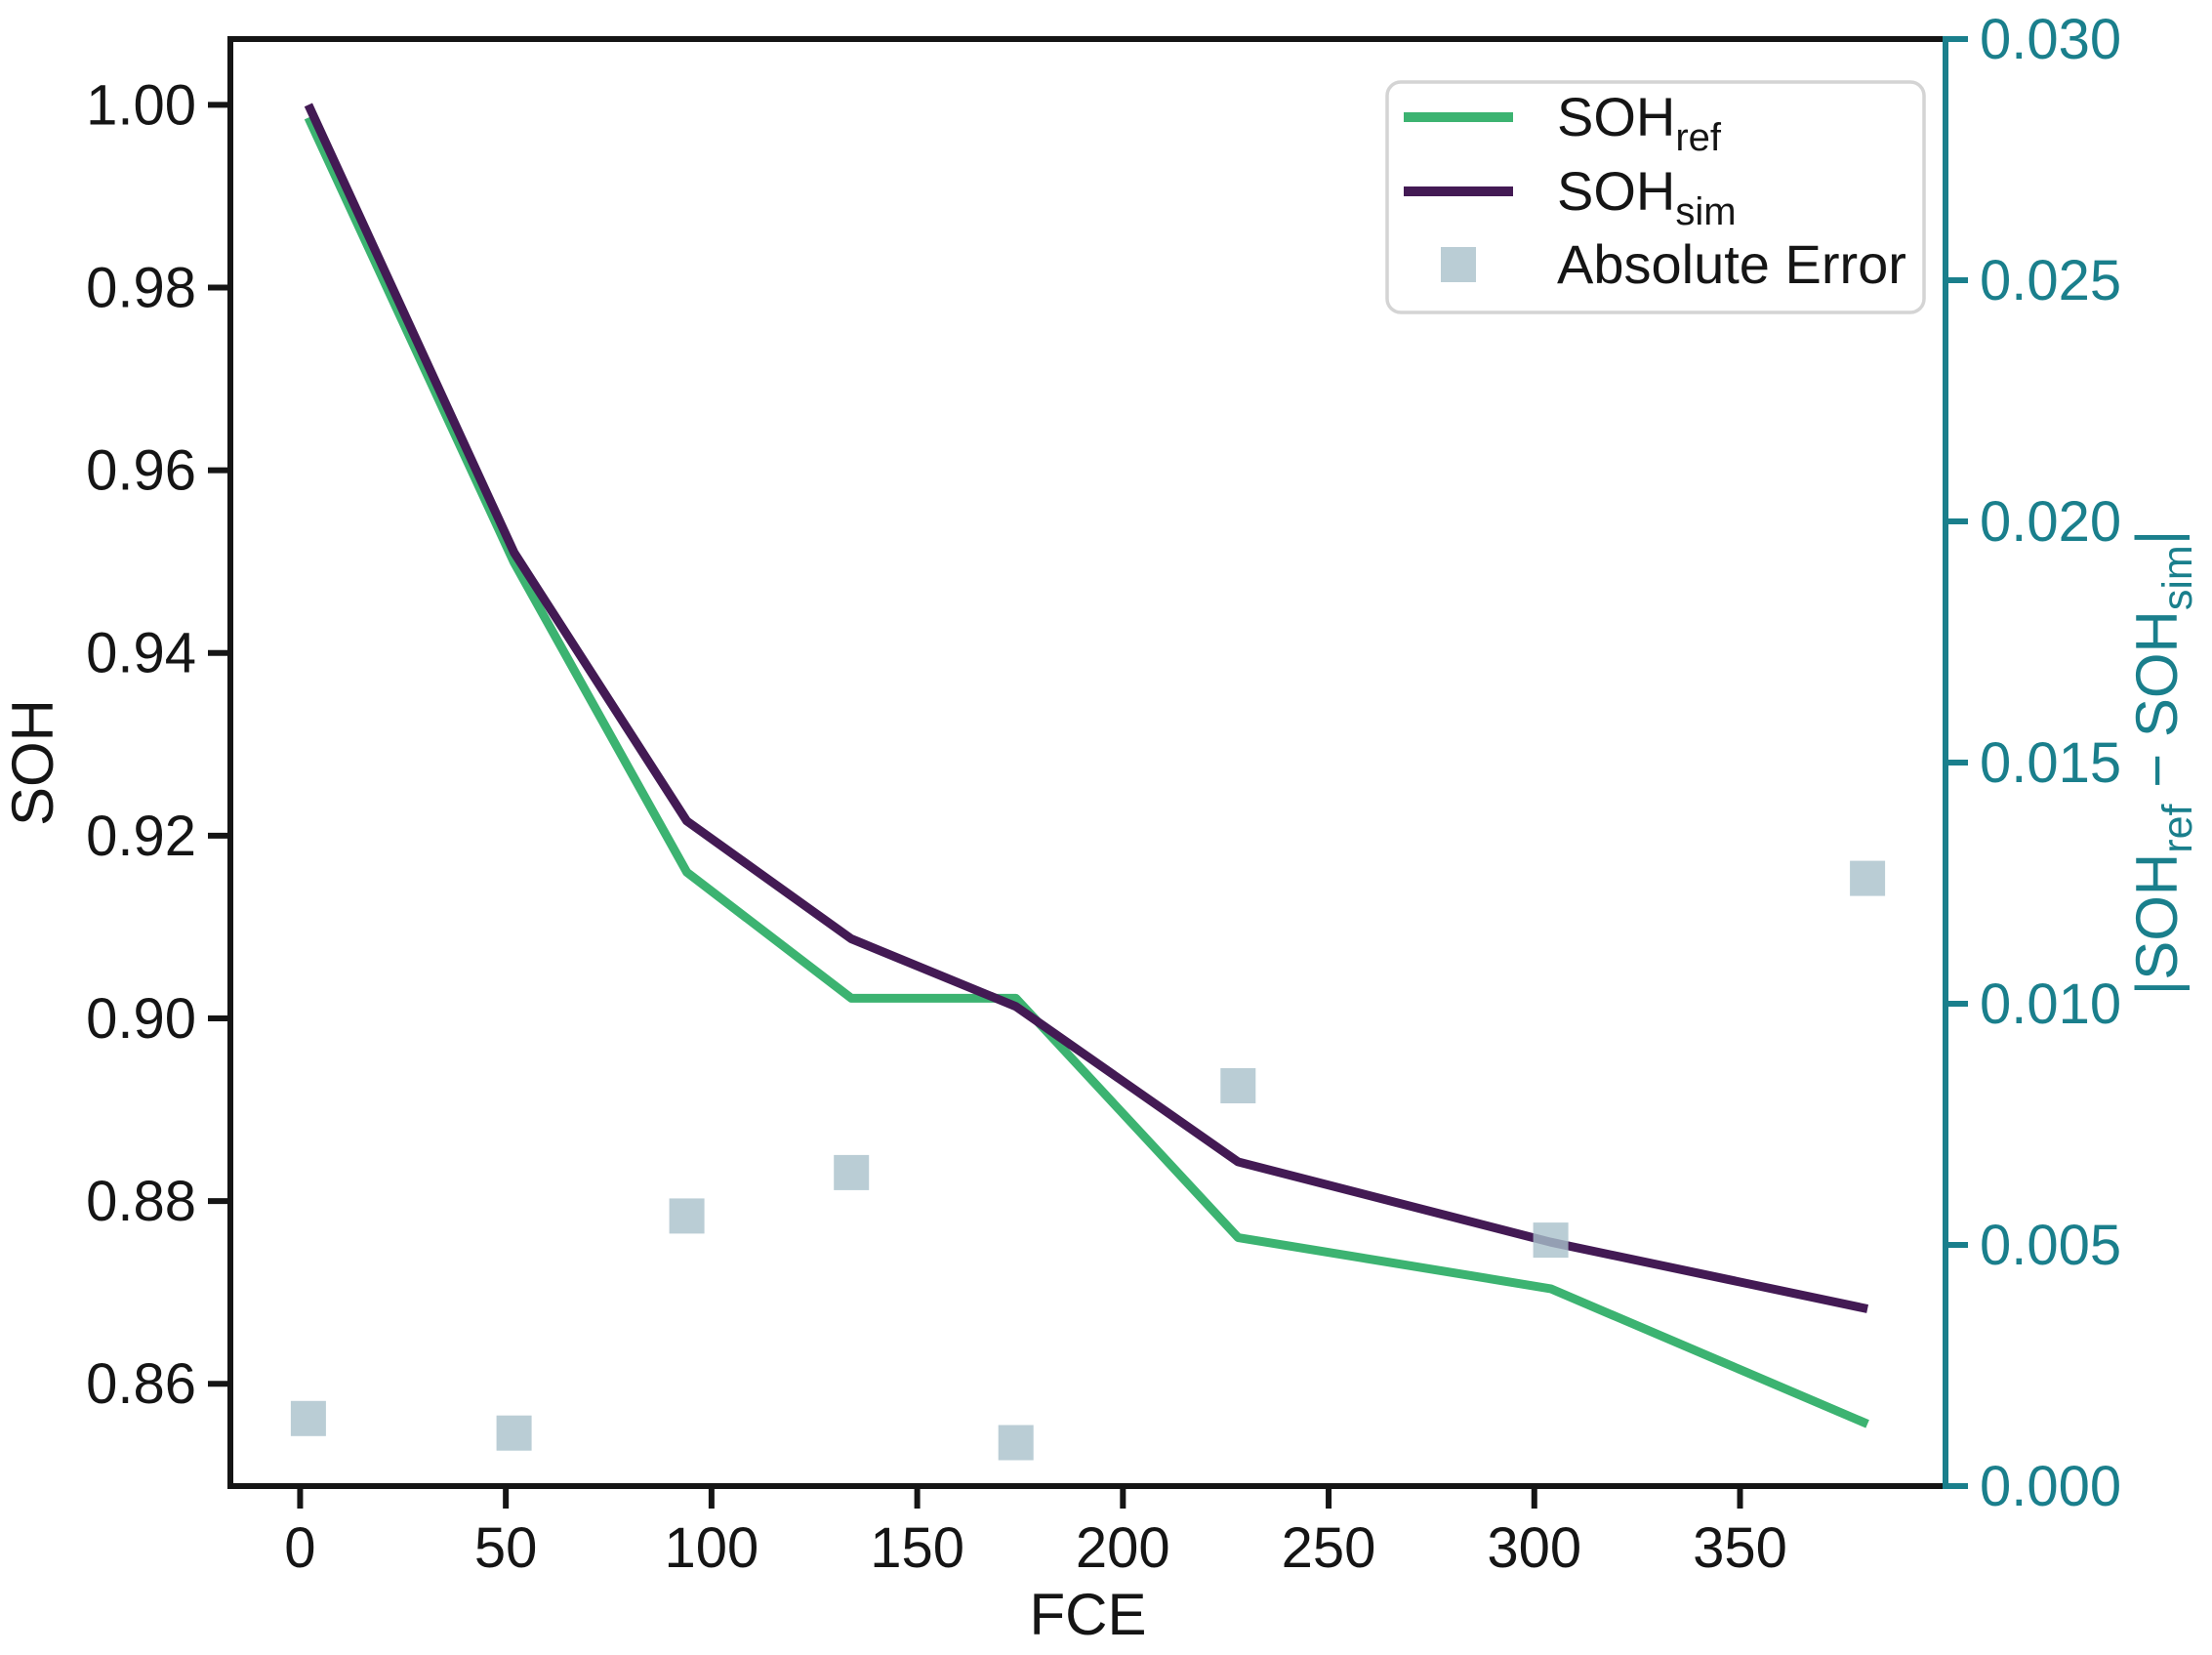 This screenshot has width=2212, height=1655. I want to click on x-tick-label: 100, so click(711, 1548).